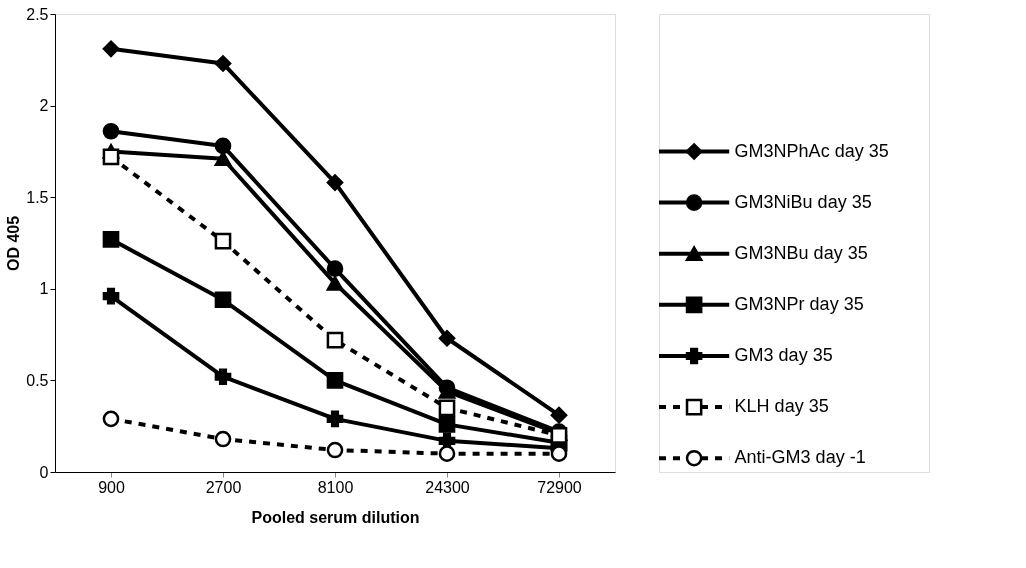  What do you see at coordinates (559, 487) in the screenshot?
I see `x-tick-label: 72900` at bounding box center [559, 487].